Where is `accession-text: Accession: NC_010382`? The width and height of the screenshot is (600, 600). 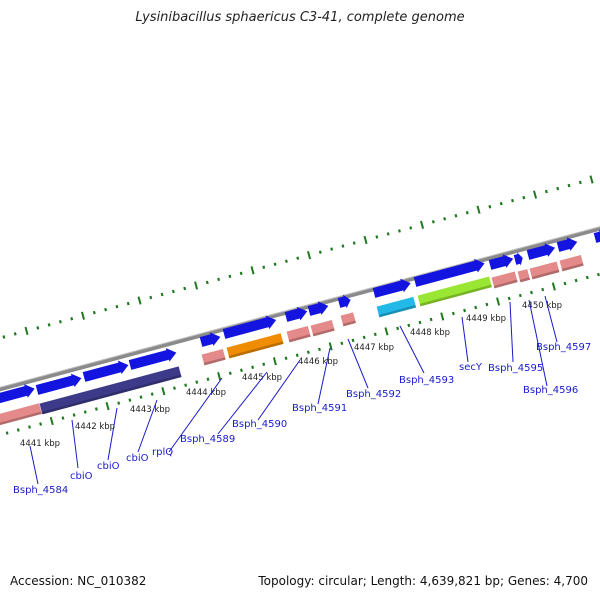
accession-text: Accession: NC_010382 is located at coordinates (78, 581).